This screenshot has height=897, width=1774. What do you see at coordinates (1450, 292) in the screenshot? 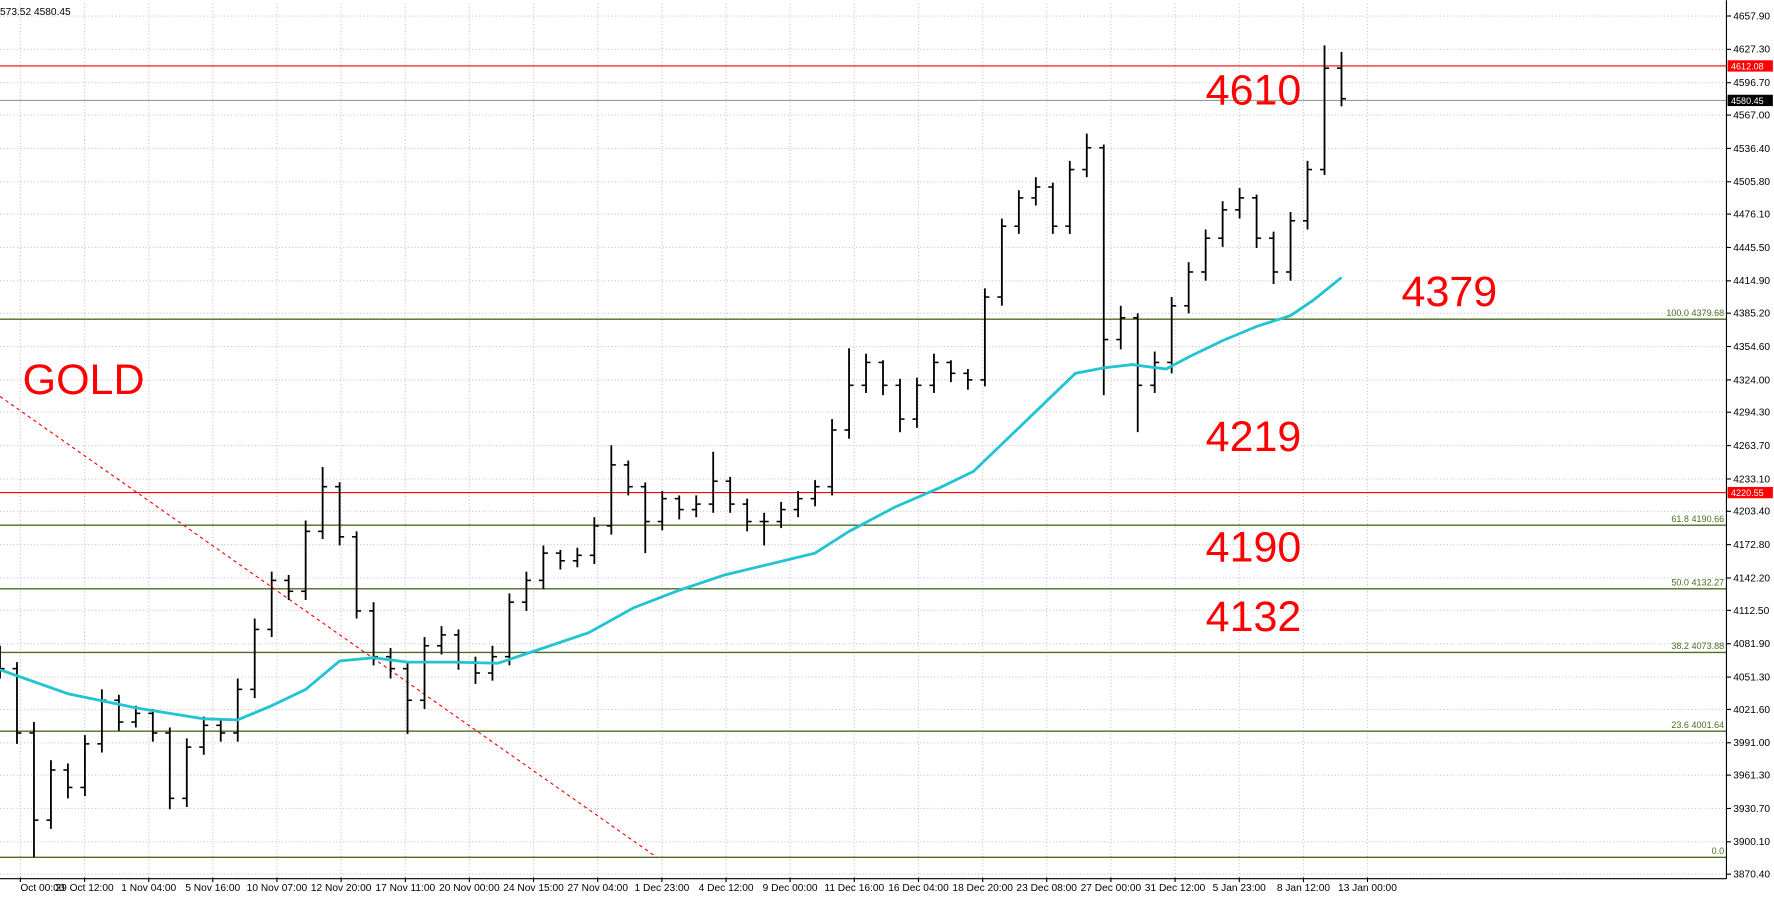
I see `annotation: 4379` at bounding box center [1450, 292].